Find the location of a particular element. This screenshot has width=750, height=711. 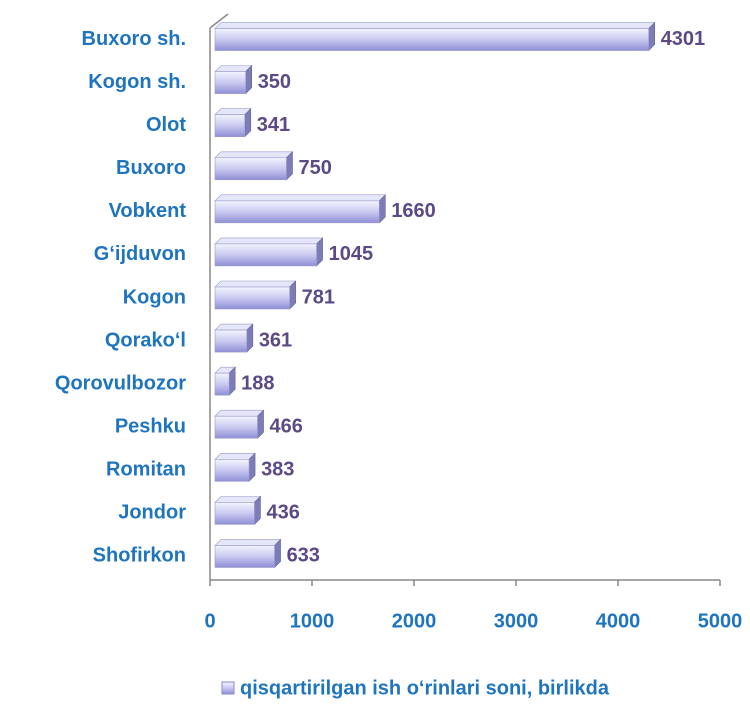

y-tick-label: Shofirkon is located at coordinates (139, 556).